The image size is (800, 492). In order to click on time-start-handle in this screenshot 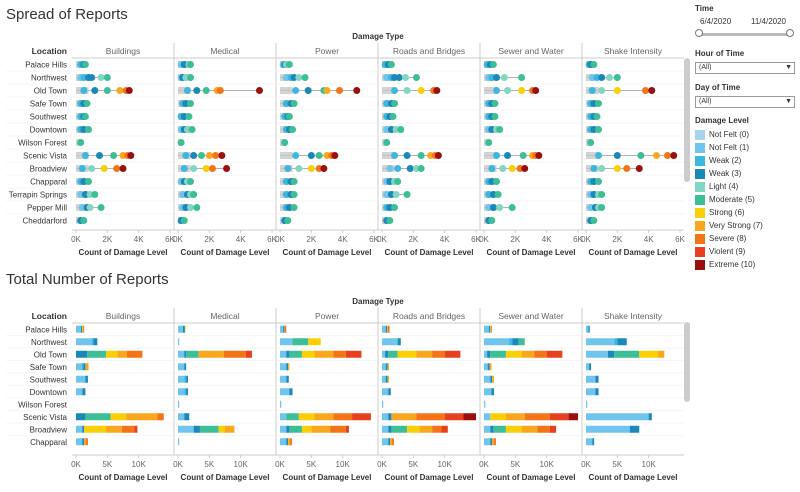, I will do `click(699, 33)`.